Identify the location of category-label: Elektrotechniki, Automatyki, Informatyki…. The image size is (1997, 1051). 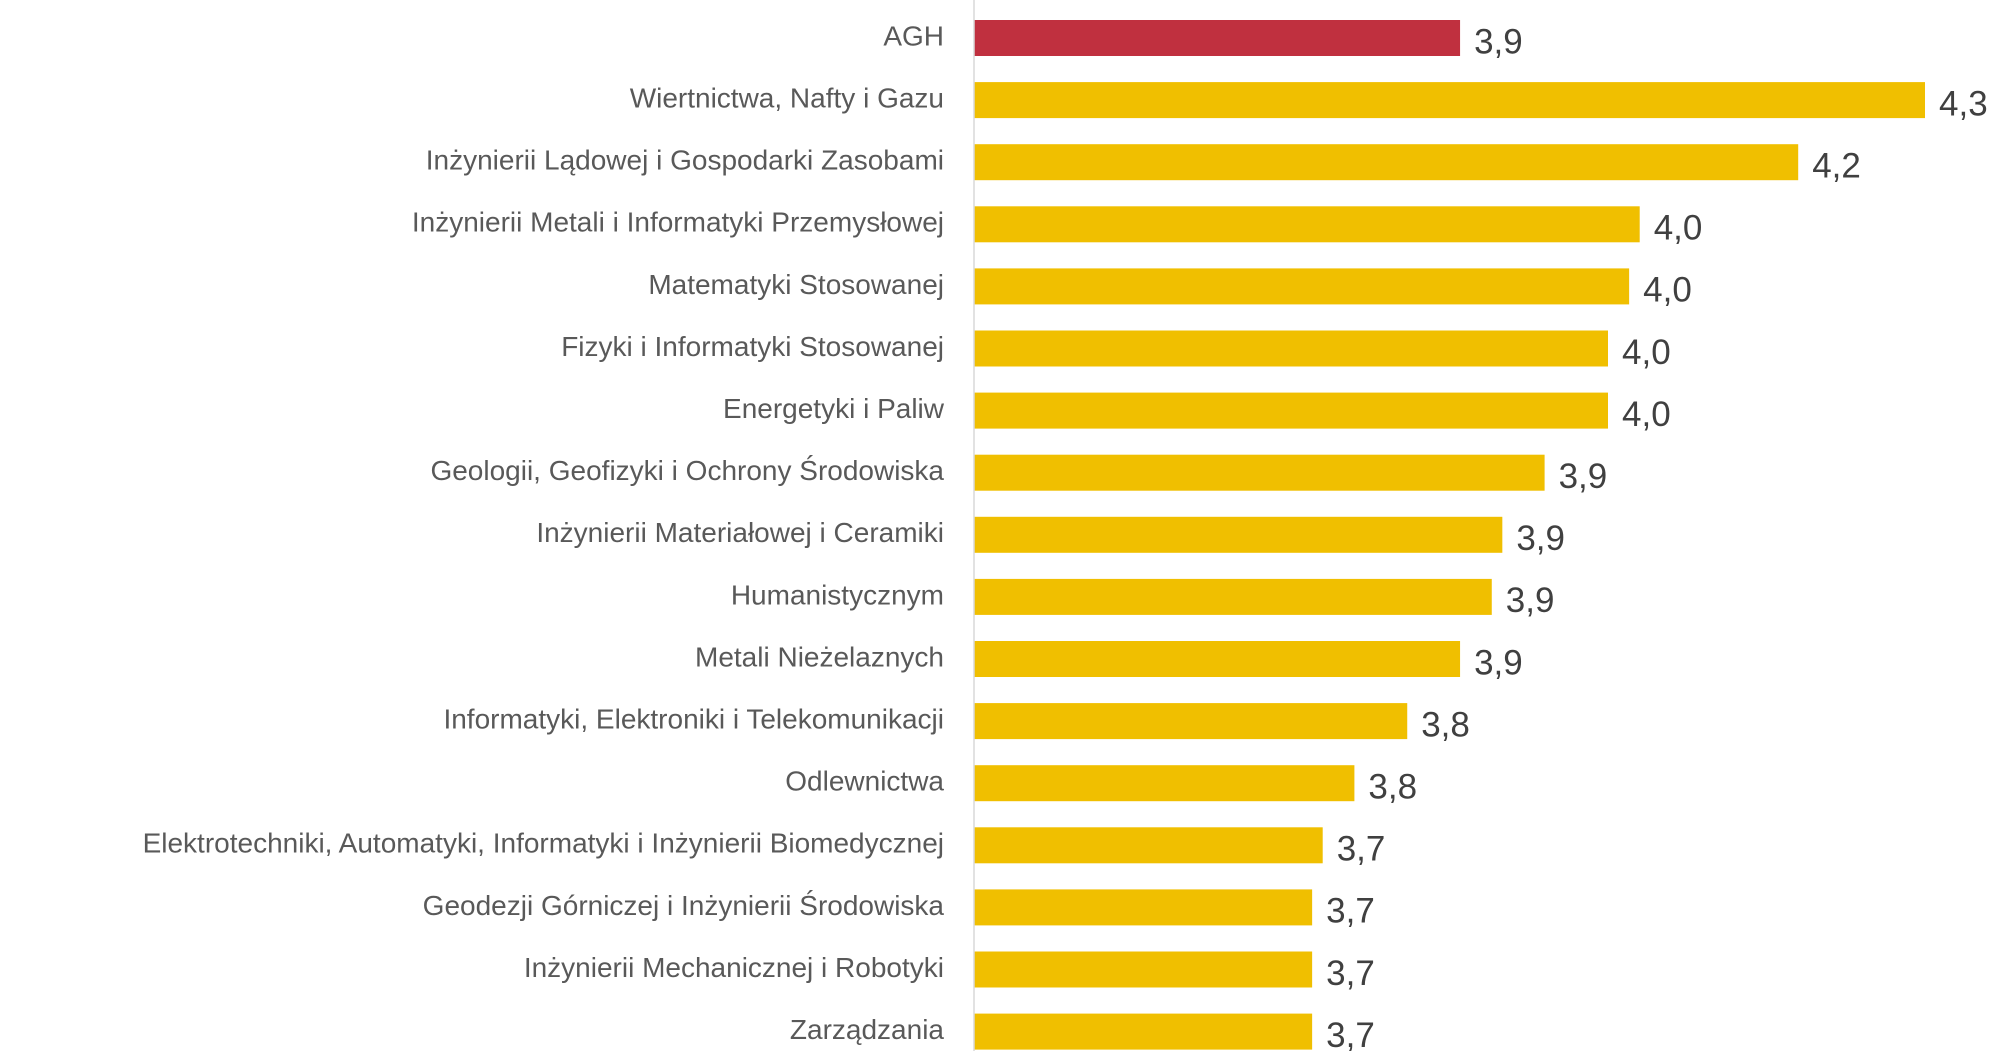
(543, 843).